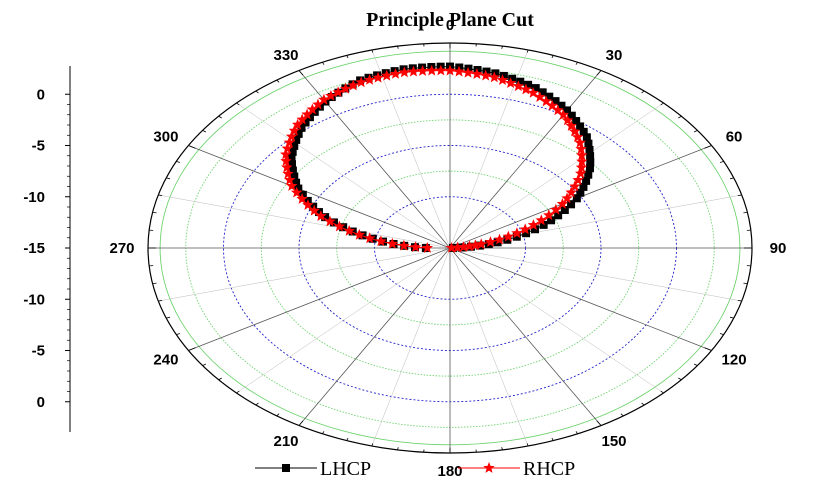 This screenshot has width=815, height=484. Describe the element at coordinates (34, 299) in the screenshot. I see `radial-label-lower-0: -10` at that location.